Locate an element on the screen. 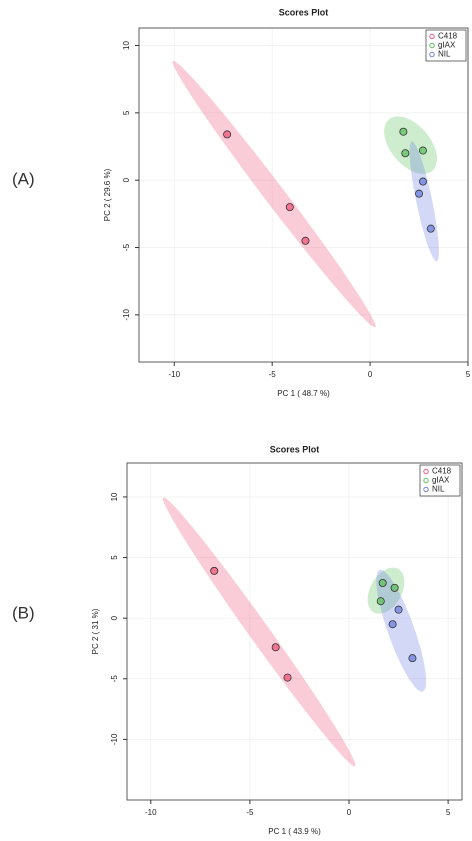  panel-label: (B) is located at coordinates (23, 612).